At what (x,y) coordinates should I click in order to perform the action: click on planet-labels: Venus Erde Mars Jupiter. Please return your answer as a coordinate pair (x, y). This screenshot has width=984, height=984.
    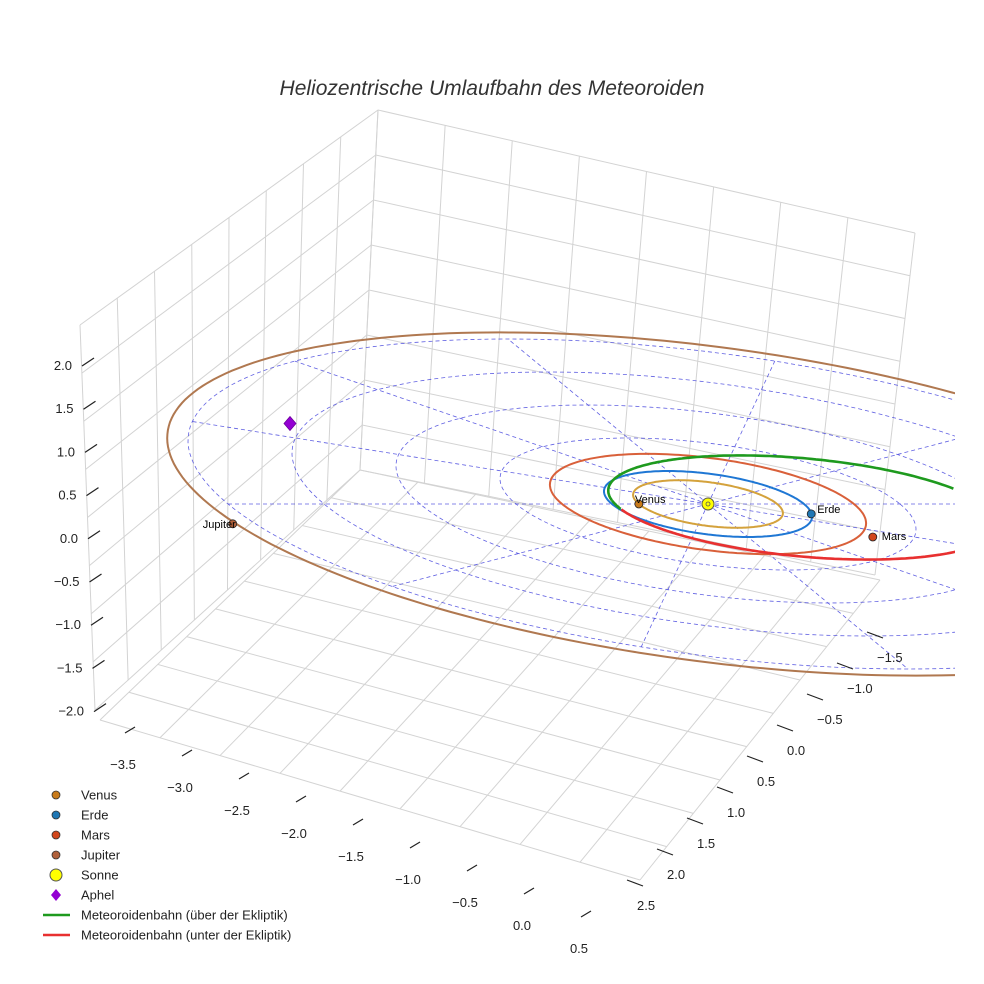
    Looking at the image, I should click on (555, 518).